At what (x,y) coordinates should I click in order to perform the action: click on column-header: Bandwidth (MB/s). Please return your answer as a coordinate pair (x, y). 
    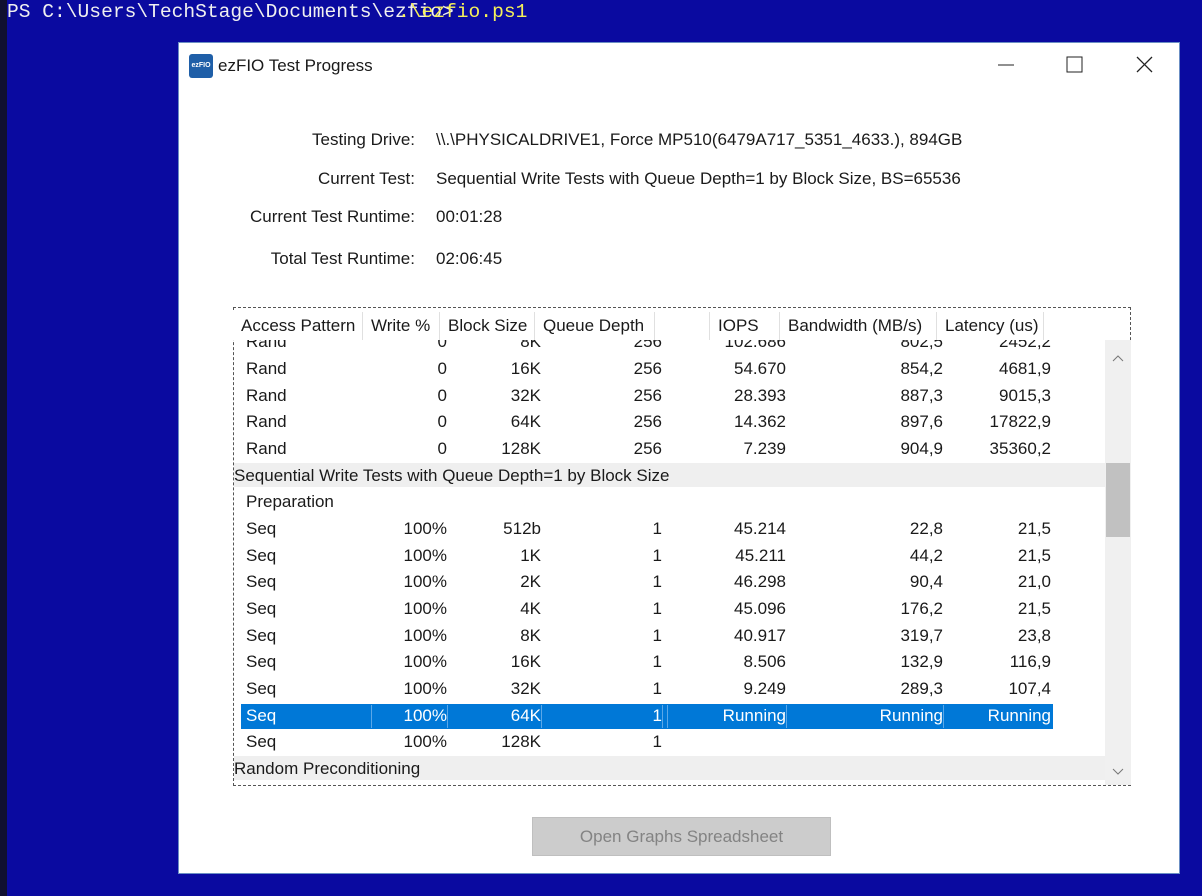
    Looking at the image, I should click on (858, 326).